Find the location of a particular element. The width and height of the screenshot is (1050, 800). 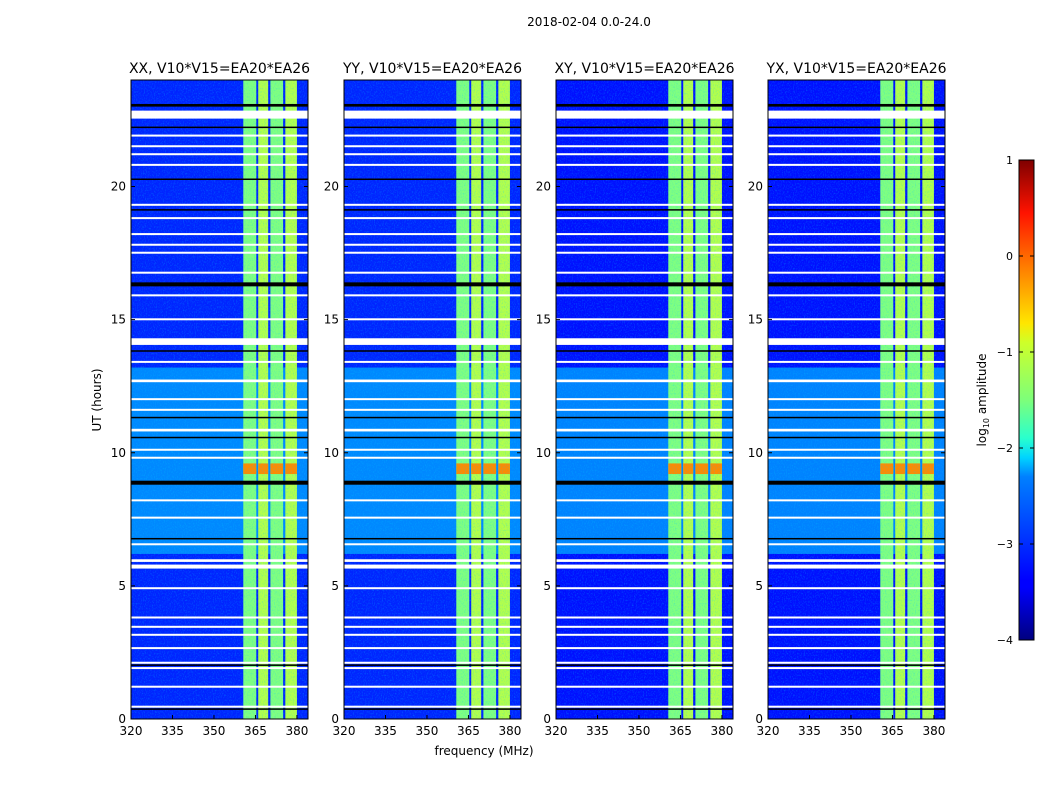

colorbar-tick-label: 0 is located at coordinates (1009, 256).